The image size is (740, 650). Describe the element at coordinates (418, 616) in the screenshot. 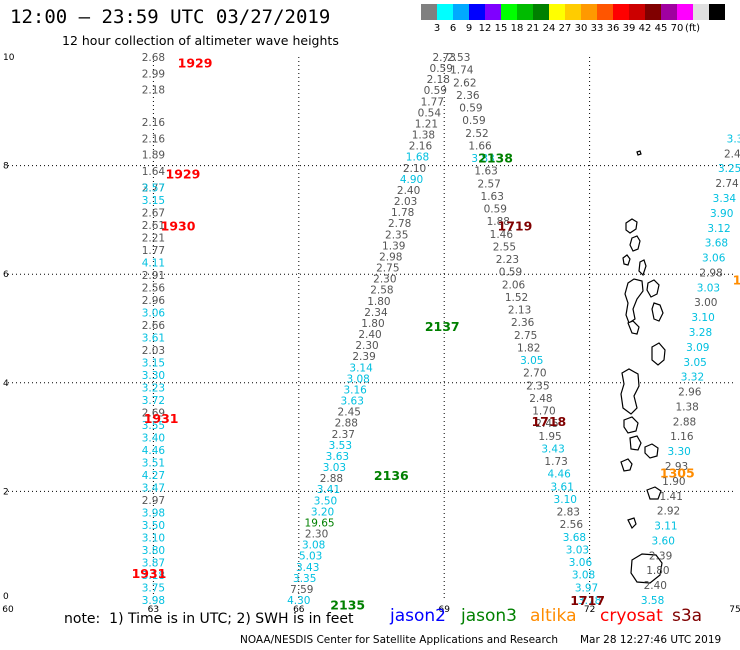

I see `legend-jason2: jason2` at that location.